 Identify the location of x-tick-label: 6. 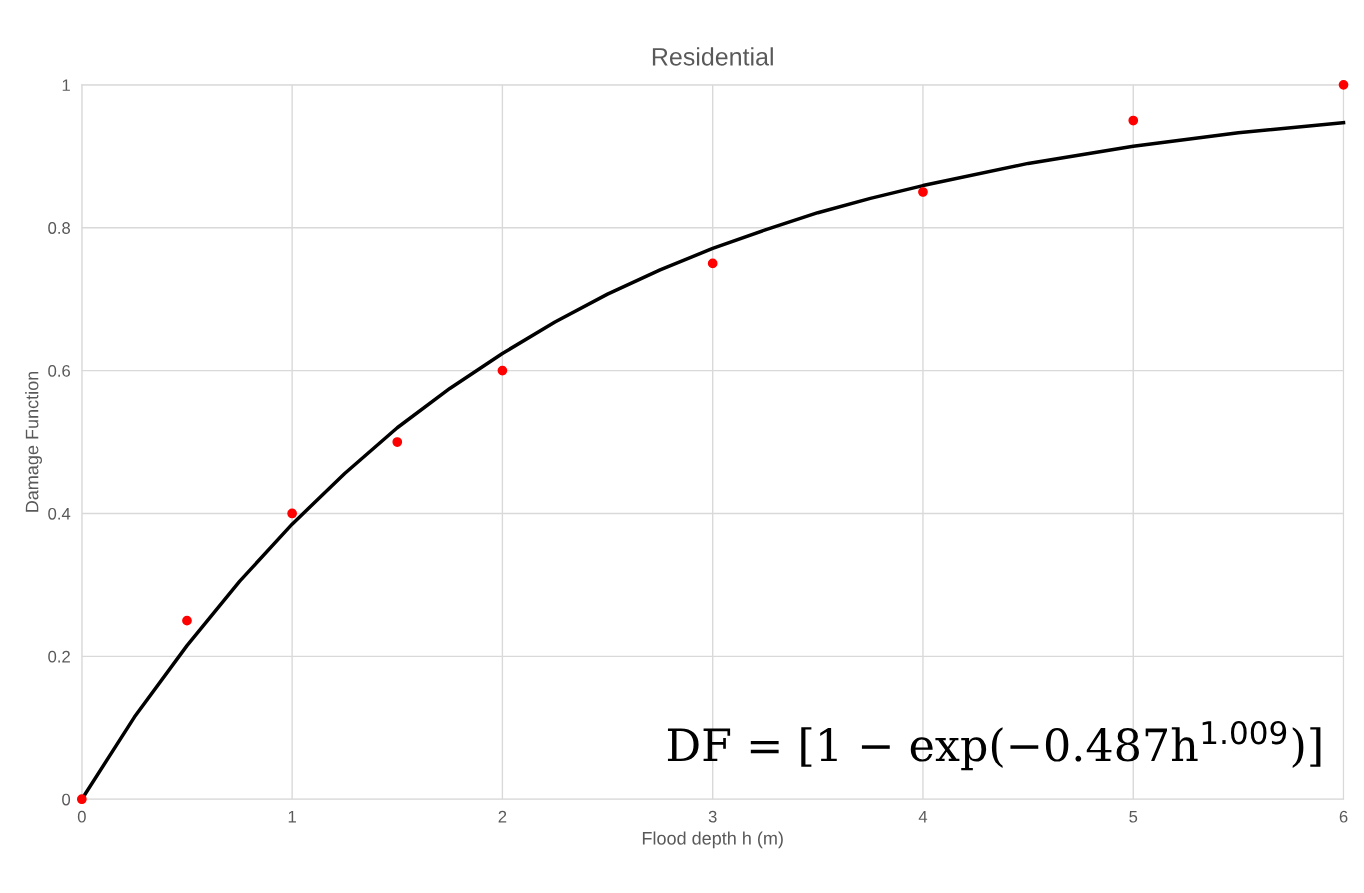
(1343, 816).